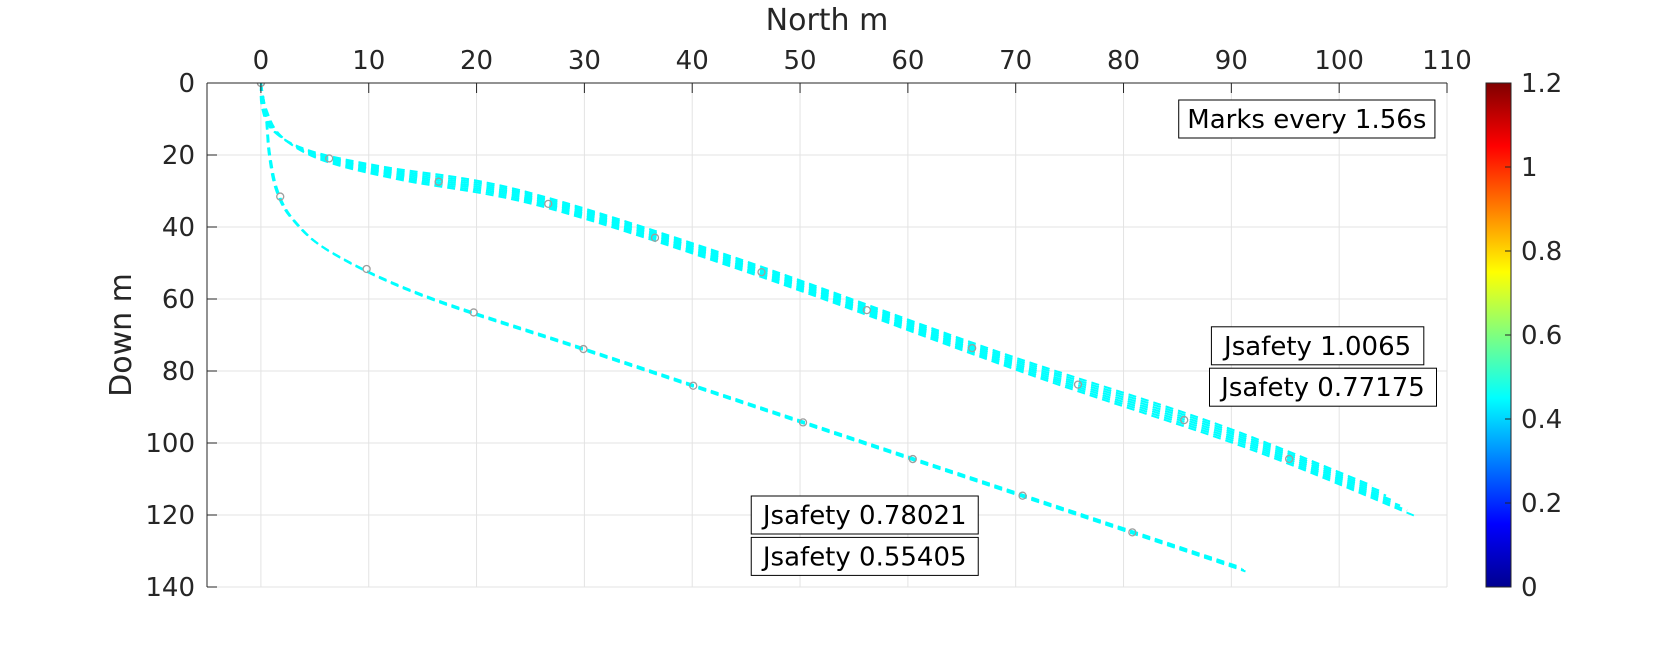 This screenshot has width=1680, height=655. I want to click on x-tick-label: 110, so click(1447, 61).